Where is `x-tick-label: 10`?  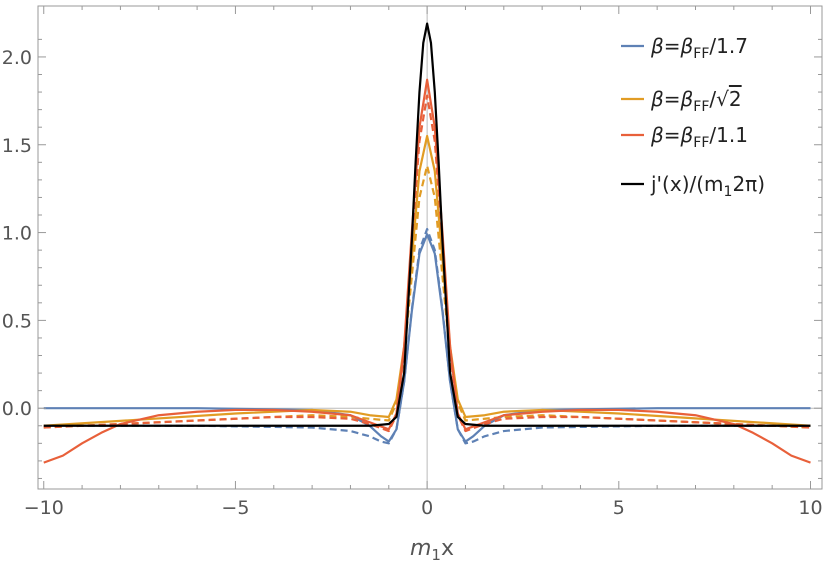 x-tick-label: 10 is located at coordinates (810, 508).